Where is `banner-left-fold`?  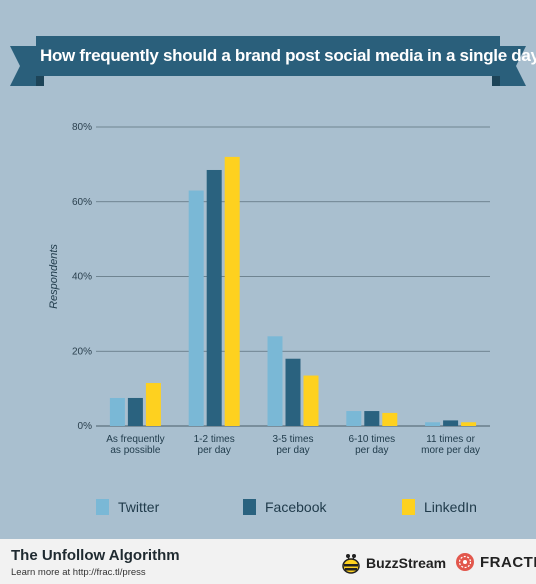
banner-left-fold is located at coordinates (40, 80).